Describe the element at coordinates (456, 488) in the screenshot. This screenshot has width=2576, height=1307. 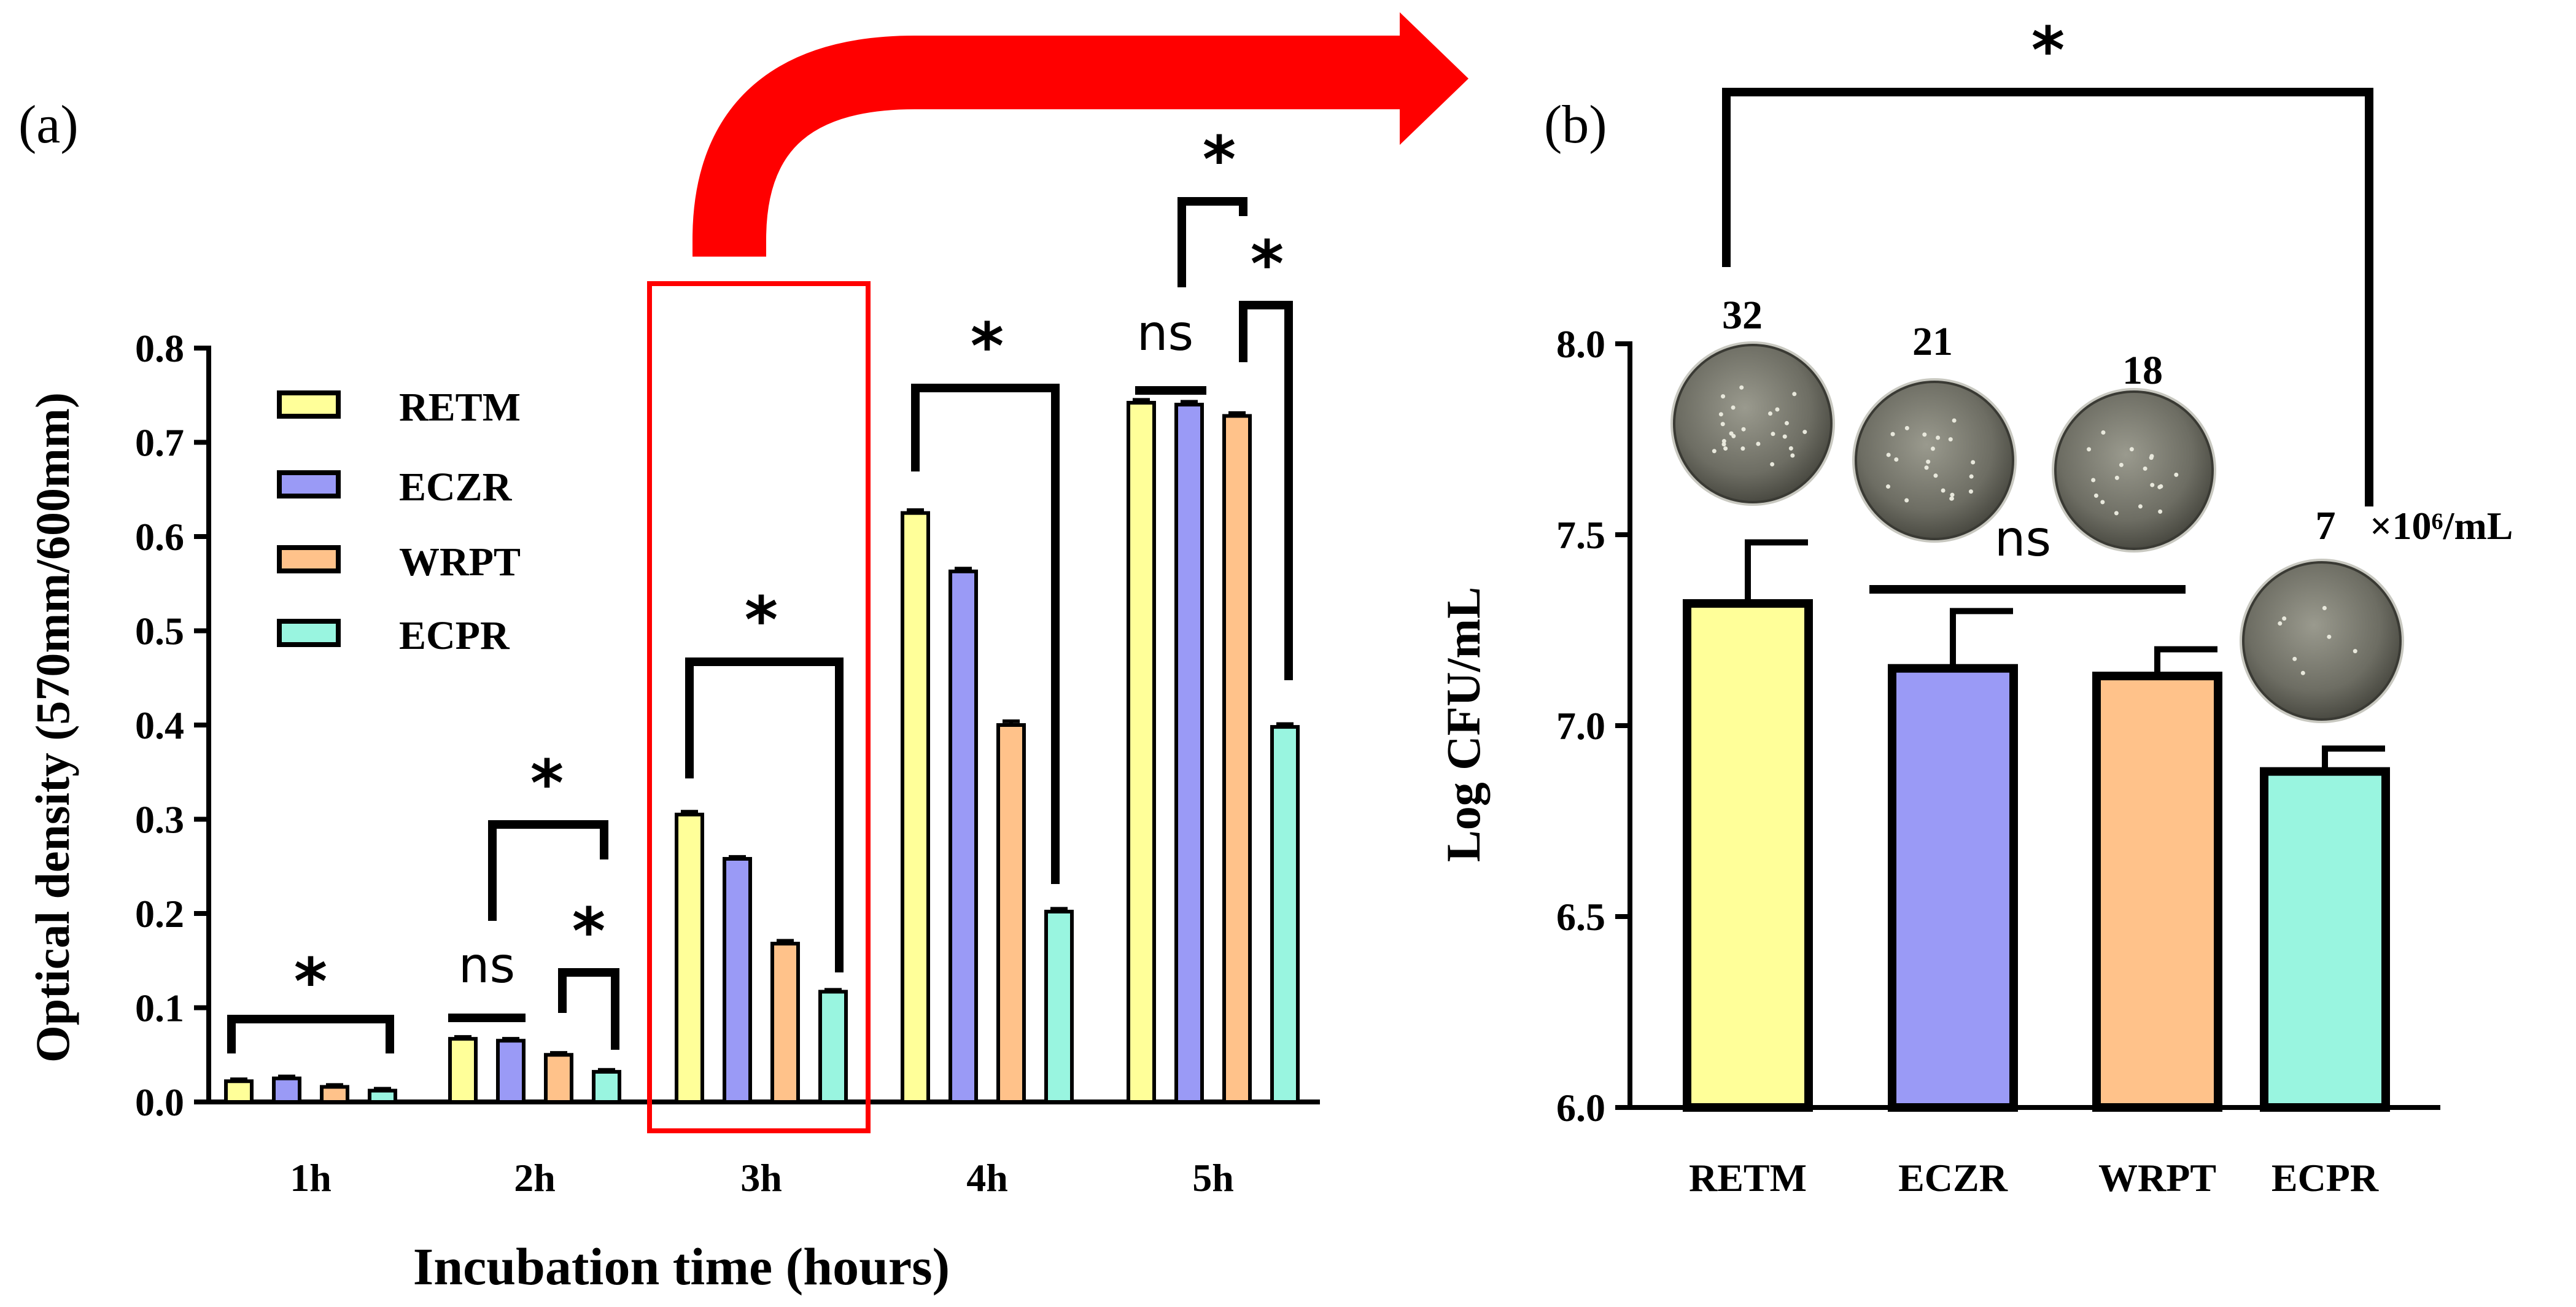
I see `legend-label-eczr: ECZR` at that location.